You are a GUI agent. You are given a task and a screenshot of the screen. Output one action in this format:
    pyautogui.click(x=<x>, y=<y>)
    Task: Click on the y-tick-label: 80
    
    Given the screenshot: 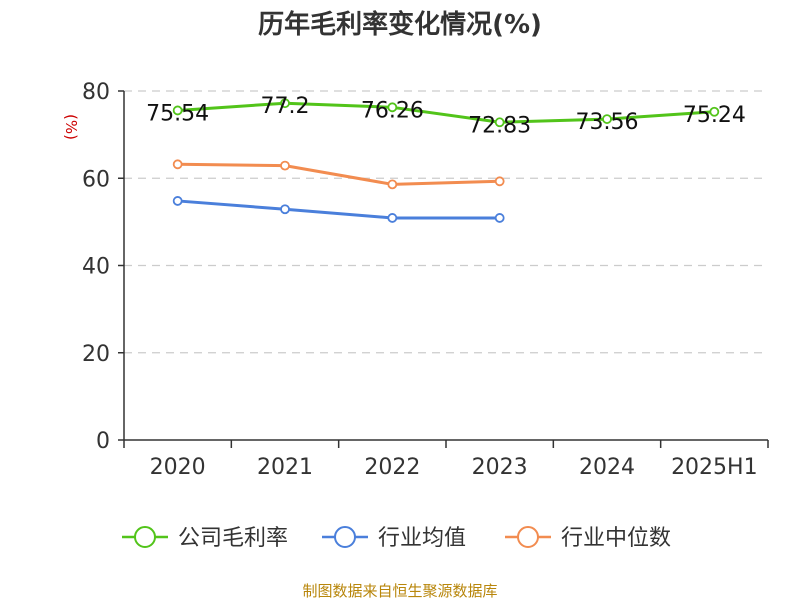 What is the action you would take?
    pyautogui.click(x=96, y=92)
    